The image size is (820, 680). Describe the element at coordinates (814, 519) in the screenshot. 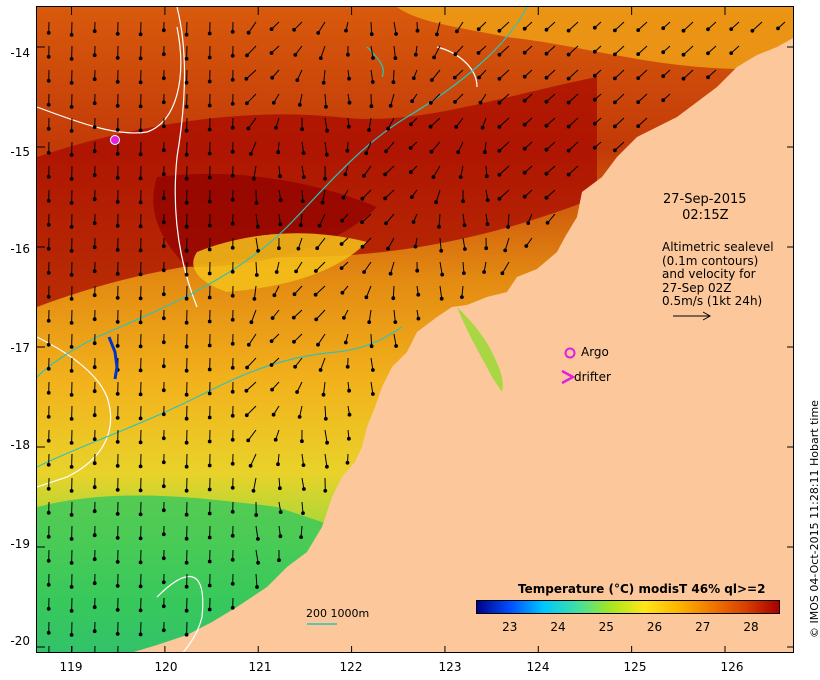

I see `credit-text: © IMOS 04-Oct-2015 11:28:11 Hobart time` at that location.